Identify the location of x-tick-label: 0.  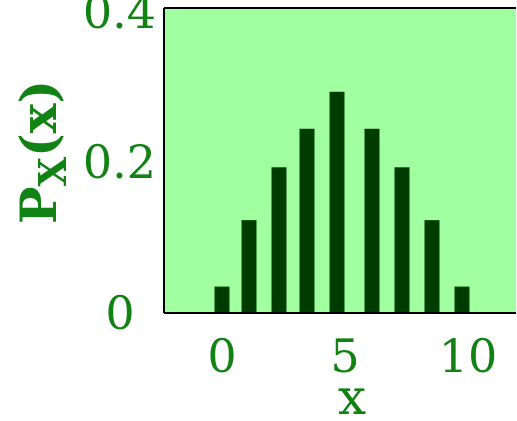
(221, 356).